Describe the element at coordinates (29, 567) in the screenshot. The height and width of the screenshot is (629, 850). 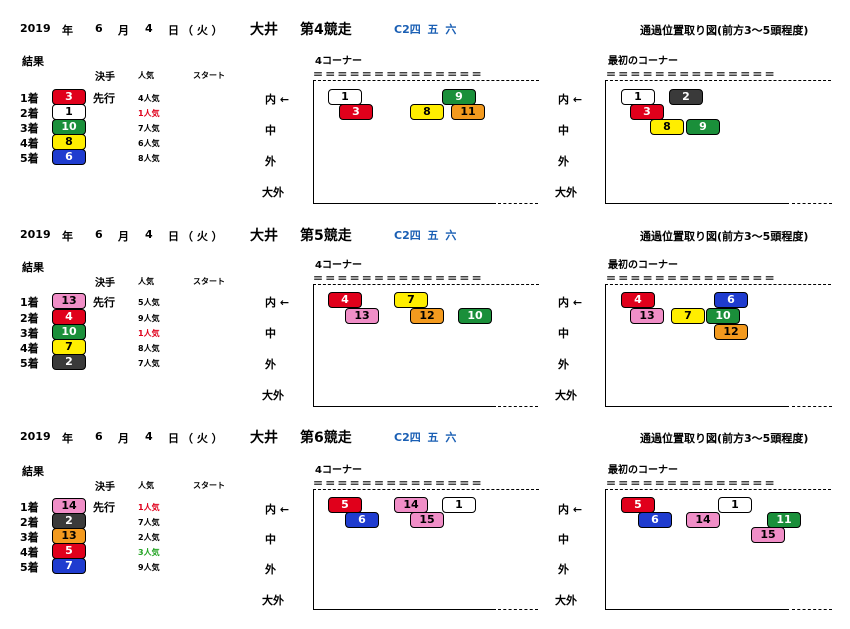
I see `finisher-rank: 5着` at that location.